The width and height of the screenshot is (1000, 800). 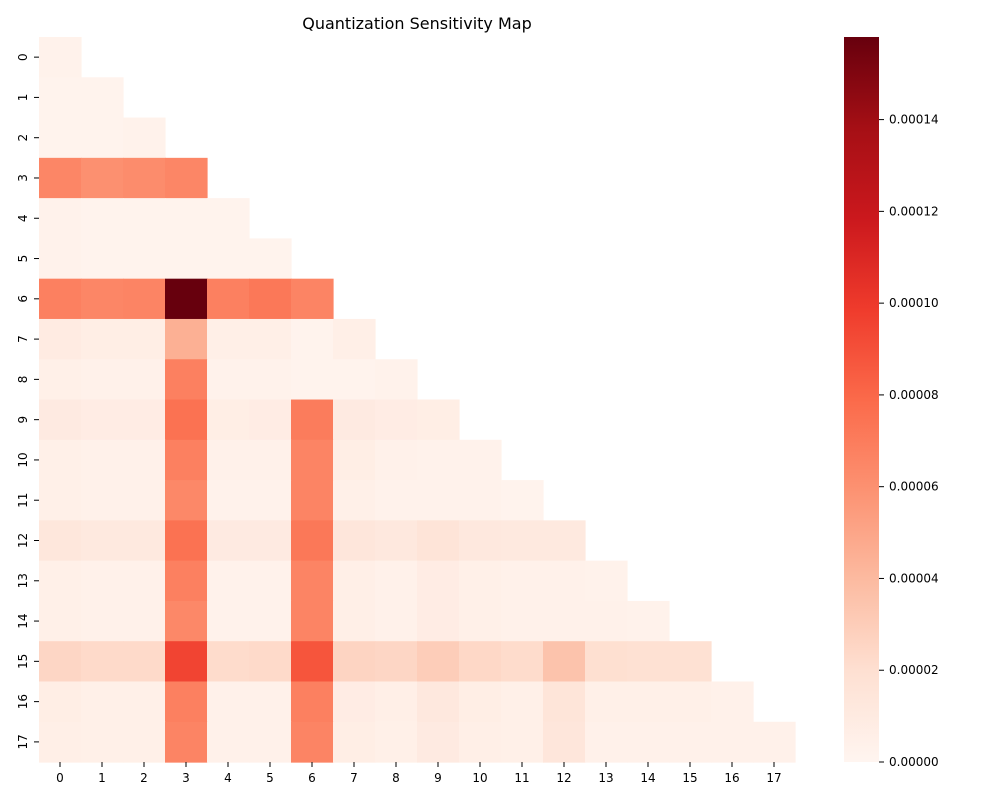 I want to click on y-tick-label: 14, so click(x=23, y=620).